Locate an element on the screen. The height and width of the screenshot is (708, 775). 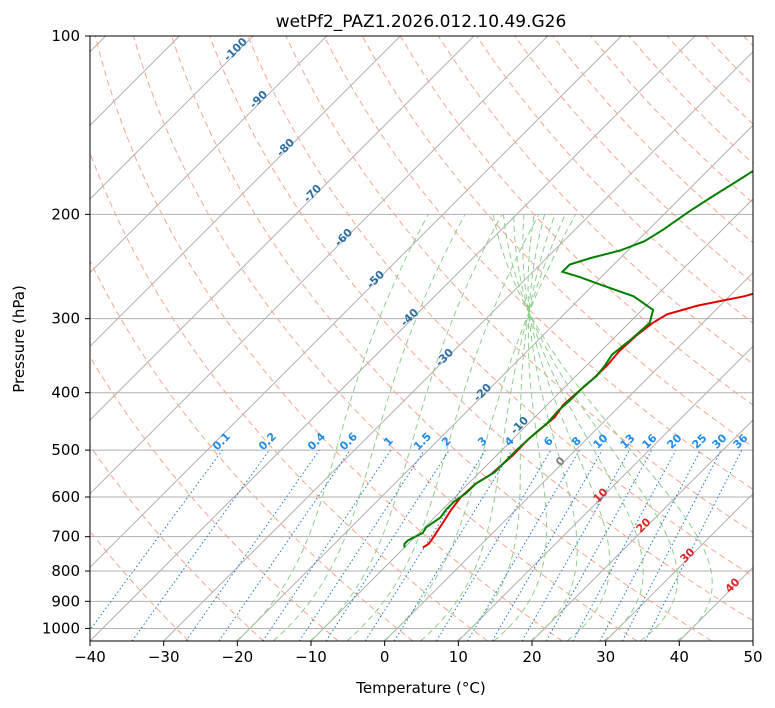
mixing-ratio-label: 10 is located at coordinates (601, 441).